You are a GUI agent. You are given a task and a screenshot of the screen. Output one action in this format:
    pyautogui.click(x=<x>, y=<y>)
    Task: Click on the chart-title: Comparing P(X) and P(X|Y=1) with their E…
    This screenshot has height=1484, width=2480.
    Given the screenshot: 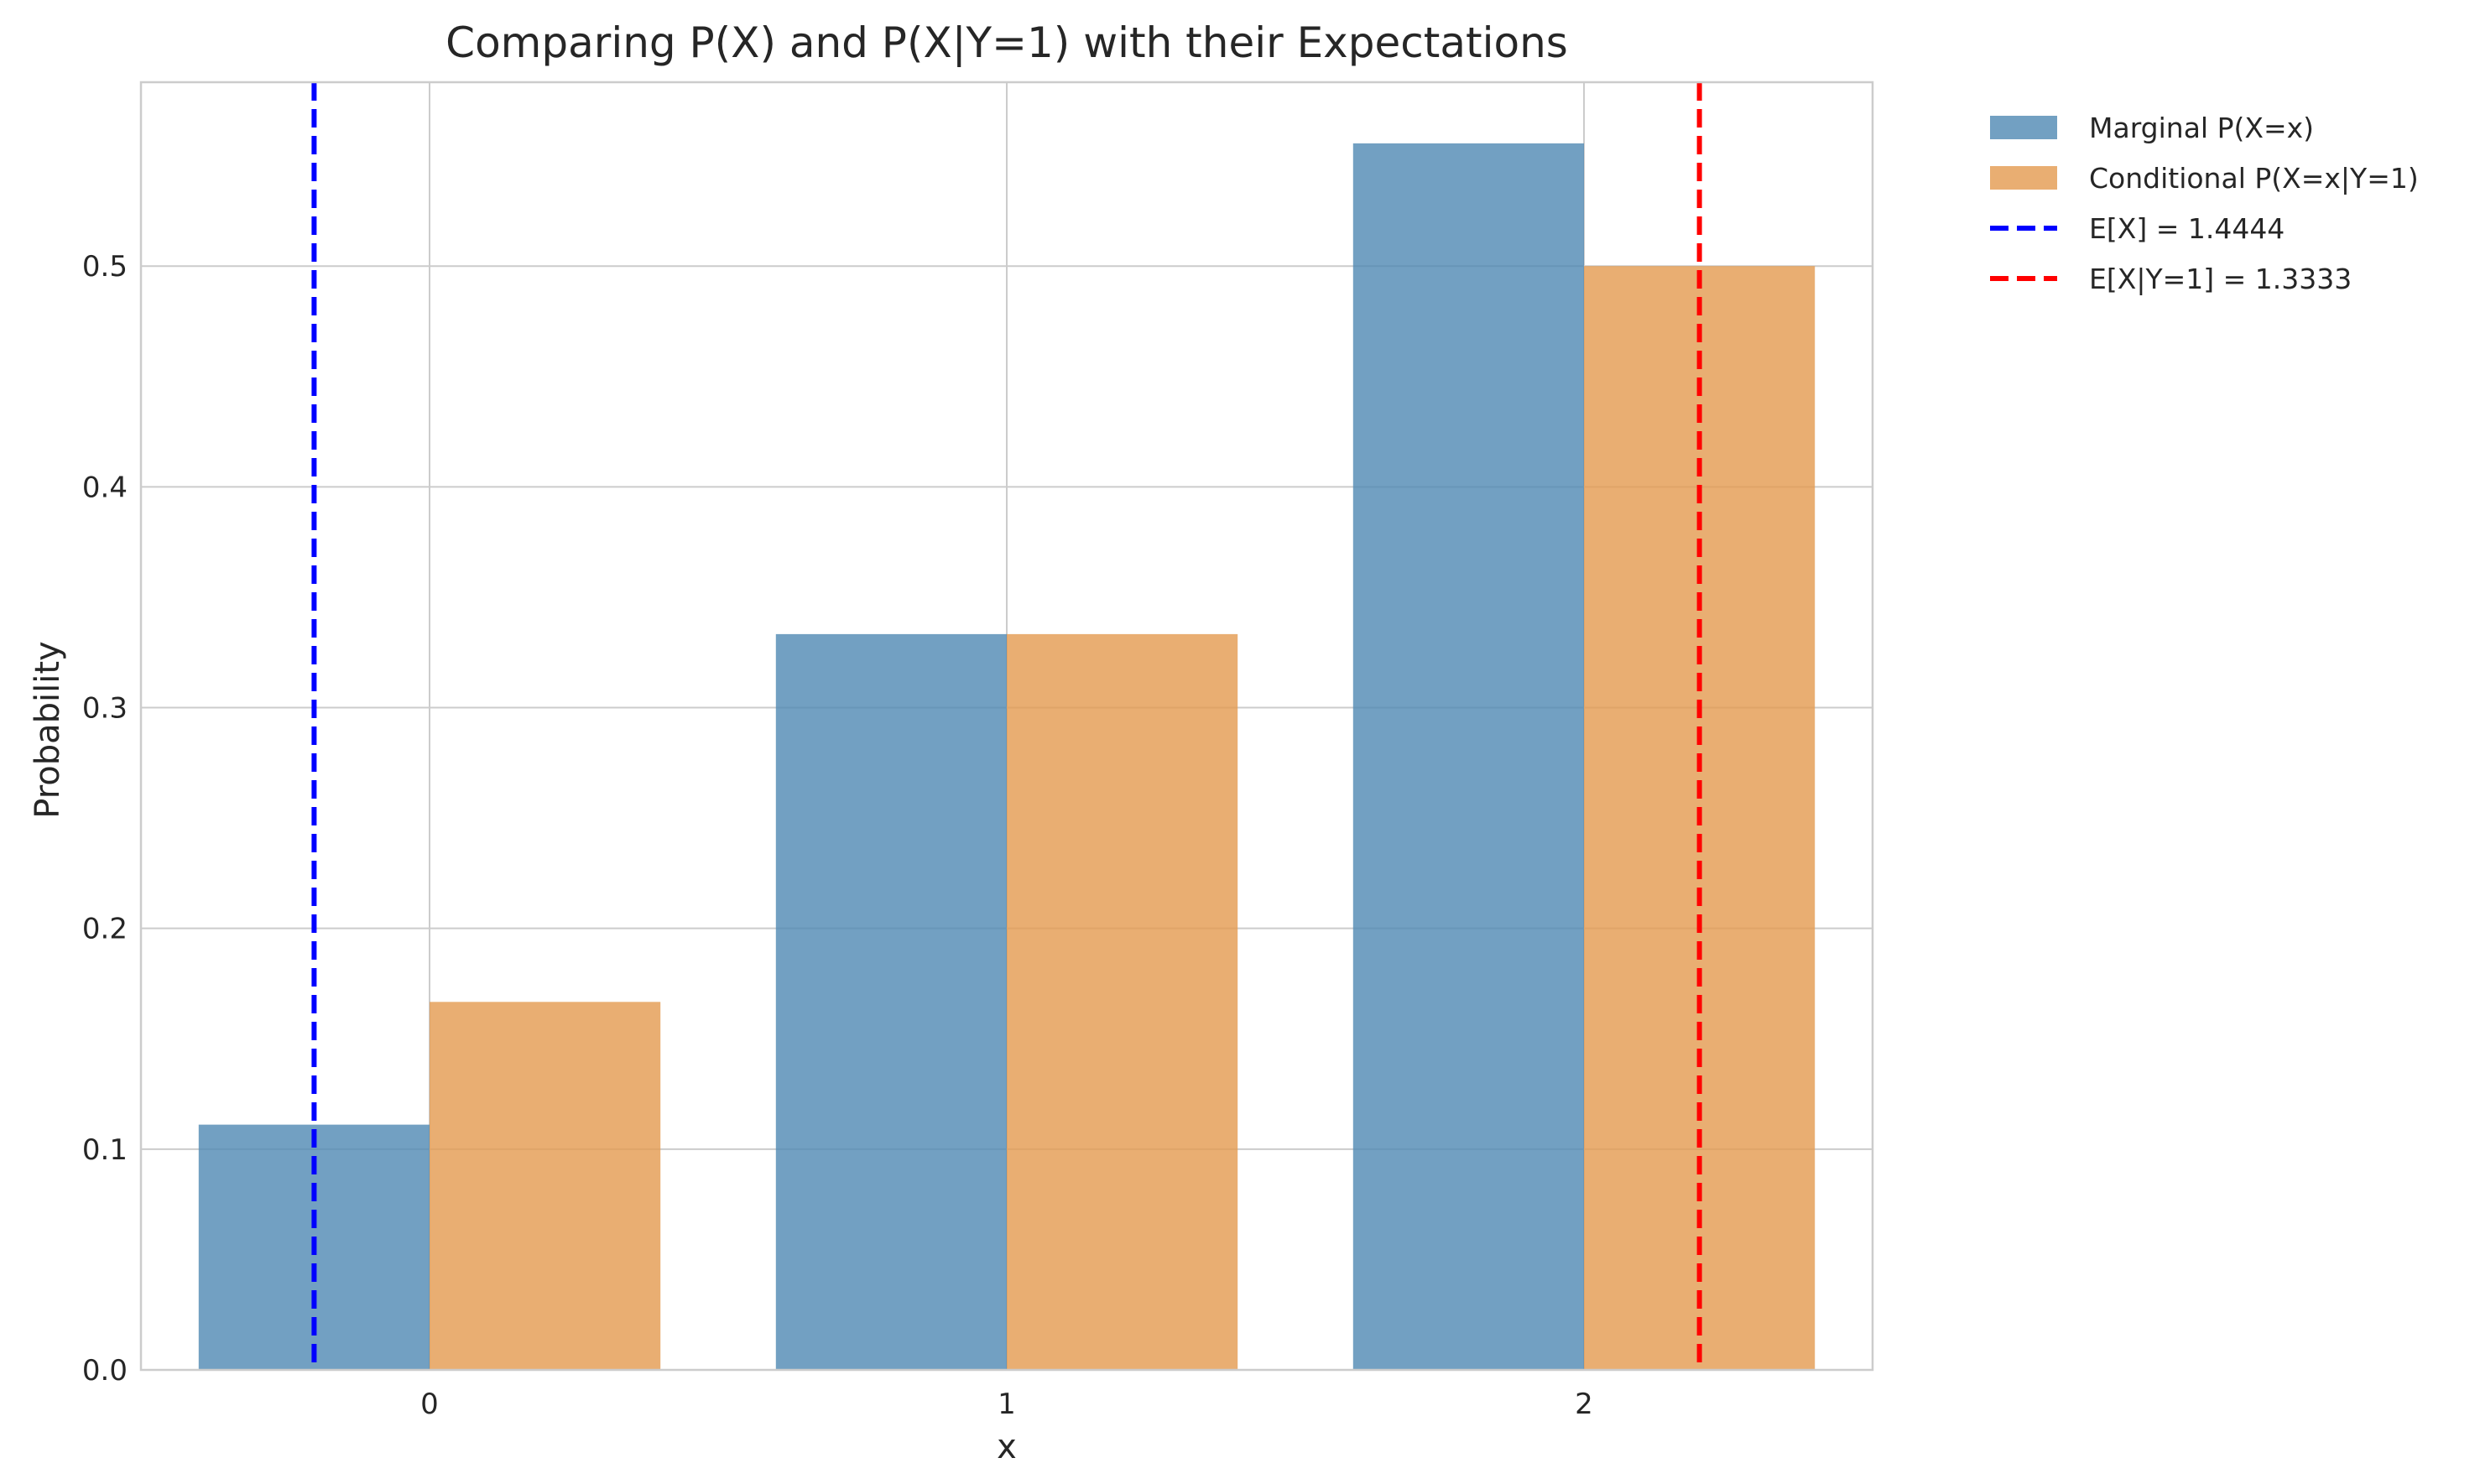 What is the action you would take?
    pyautogui.click(x=1006, y=42)
    